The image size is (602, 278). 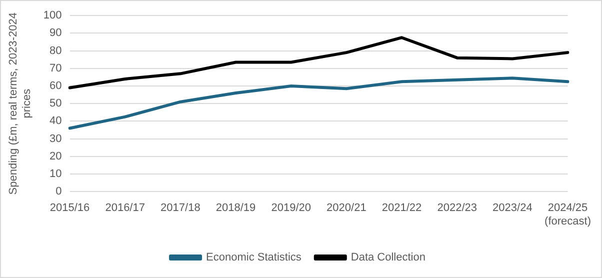 What do you see at coordinates (52, 16) in the screenshot?
I see `y-tick-label: 100` at bounding box center [52, 16].